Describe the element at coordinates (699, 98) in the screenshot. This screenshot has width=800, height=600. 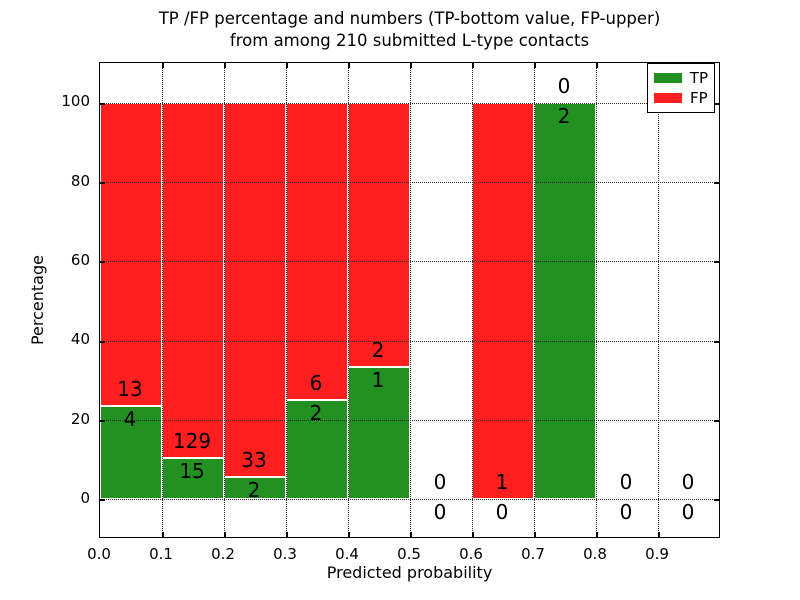
I see `legend-label-fp: FP` at that location.